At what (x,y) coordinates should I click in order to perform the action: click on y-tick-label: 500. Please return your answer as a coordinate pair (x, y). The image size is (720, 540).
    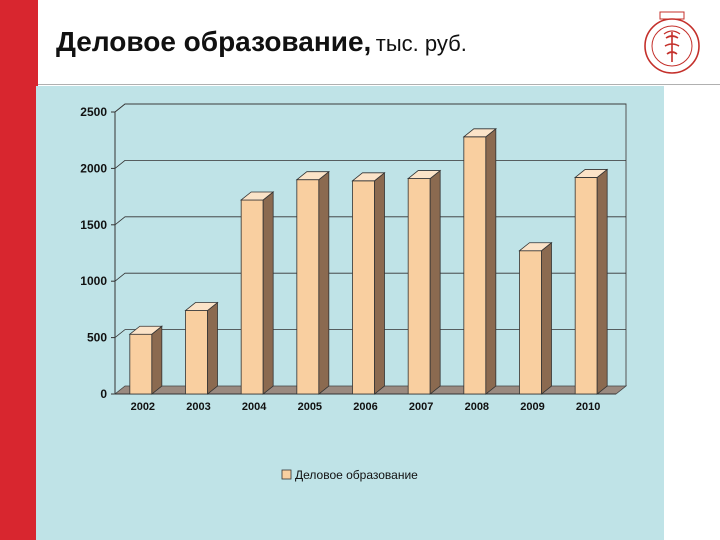
    Looking at the image, I should click on (97, 338).